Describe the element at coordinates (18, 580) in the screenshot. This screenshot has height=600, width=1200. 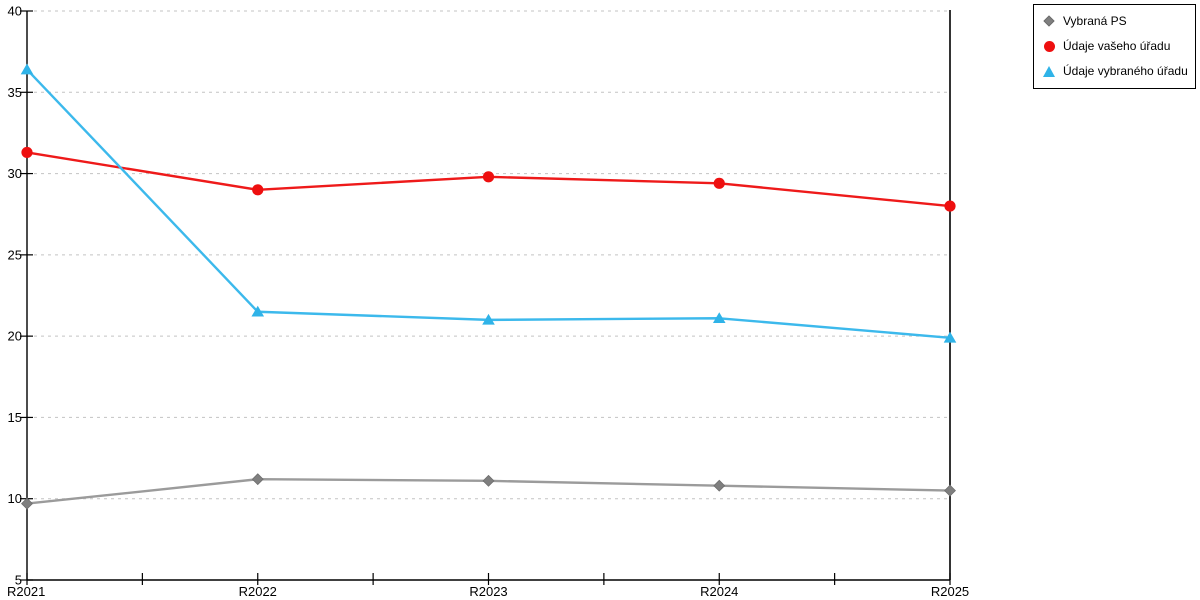
I see `y-tick-label-5: 5` at that location.